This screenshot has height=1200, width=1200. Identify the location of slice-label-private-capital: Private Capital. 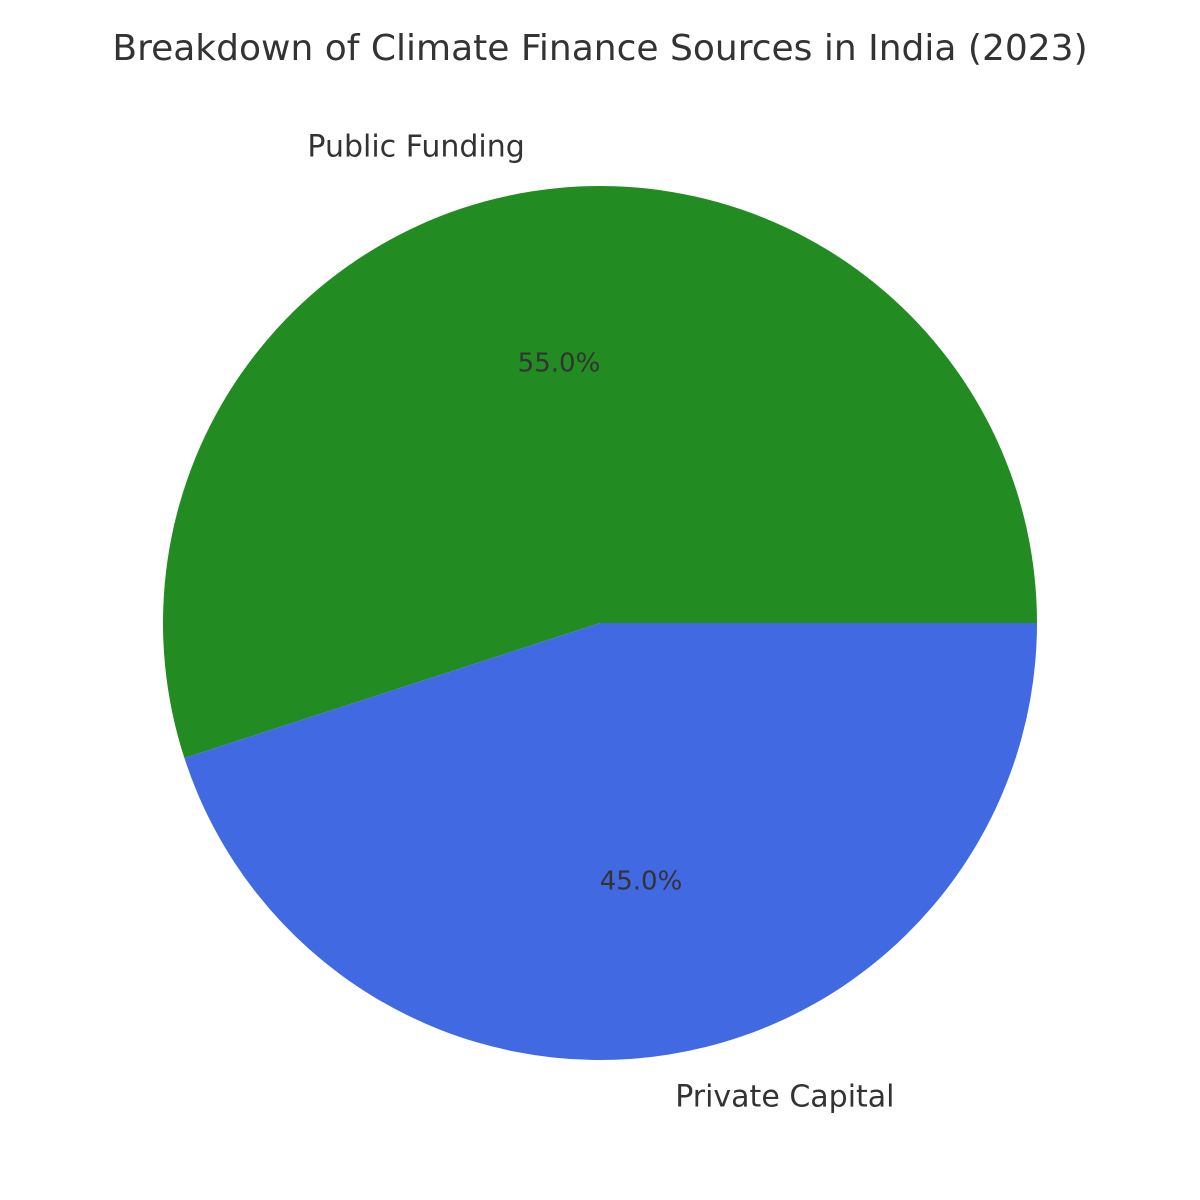
(784, 1096).